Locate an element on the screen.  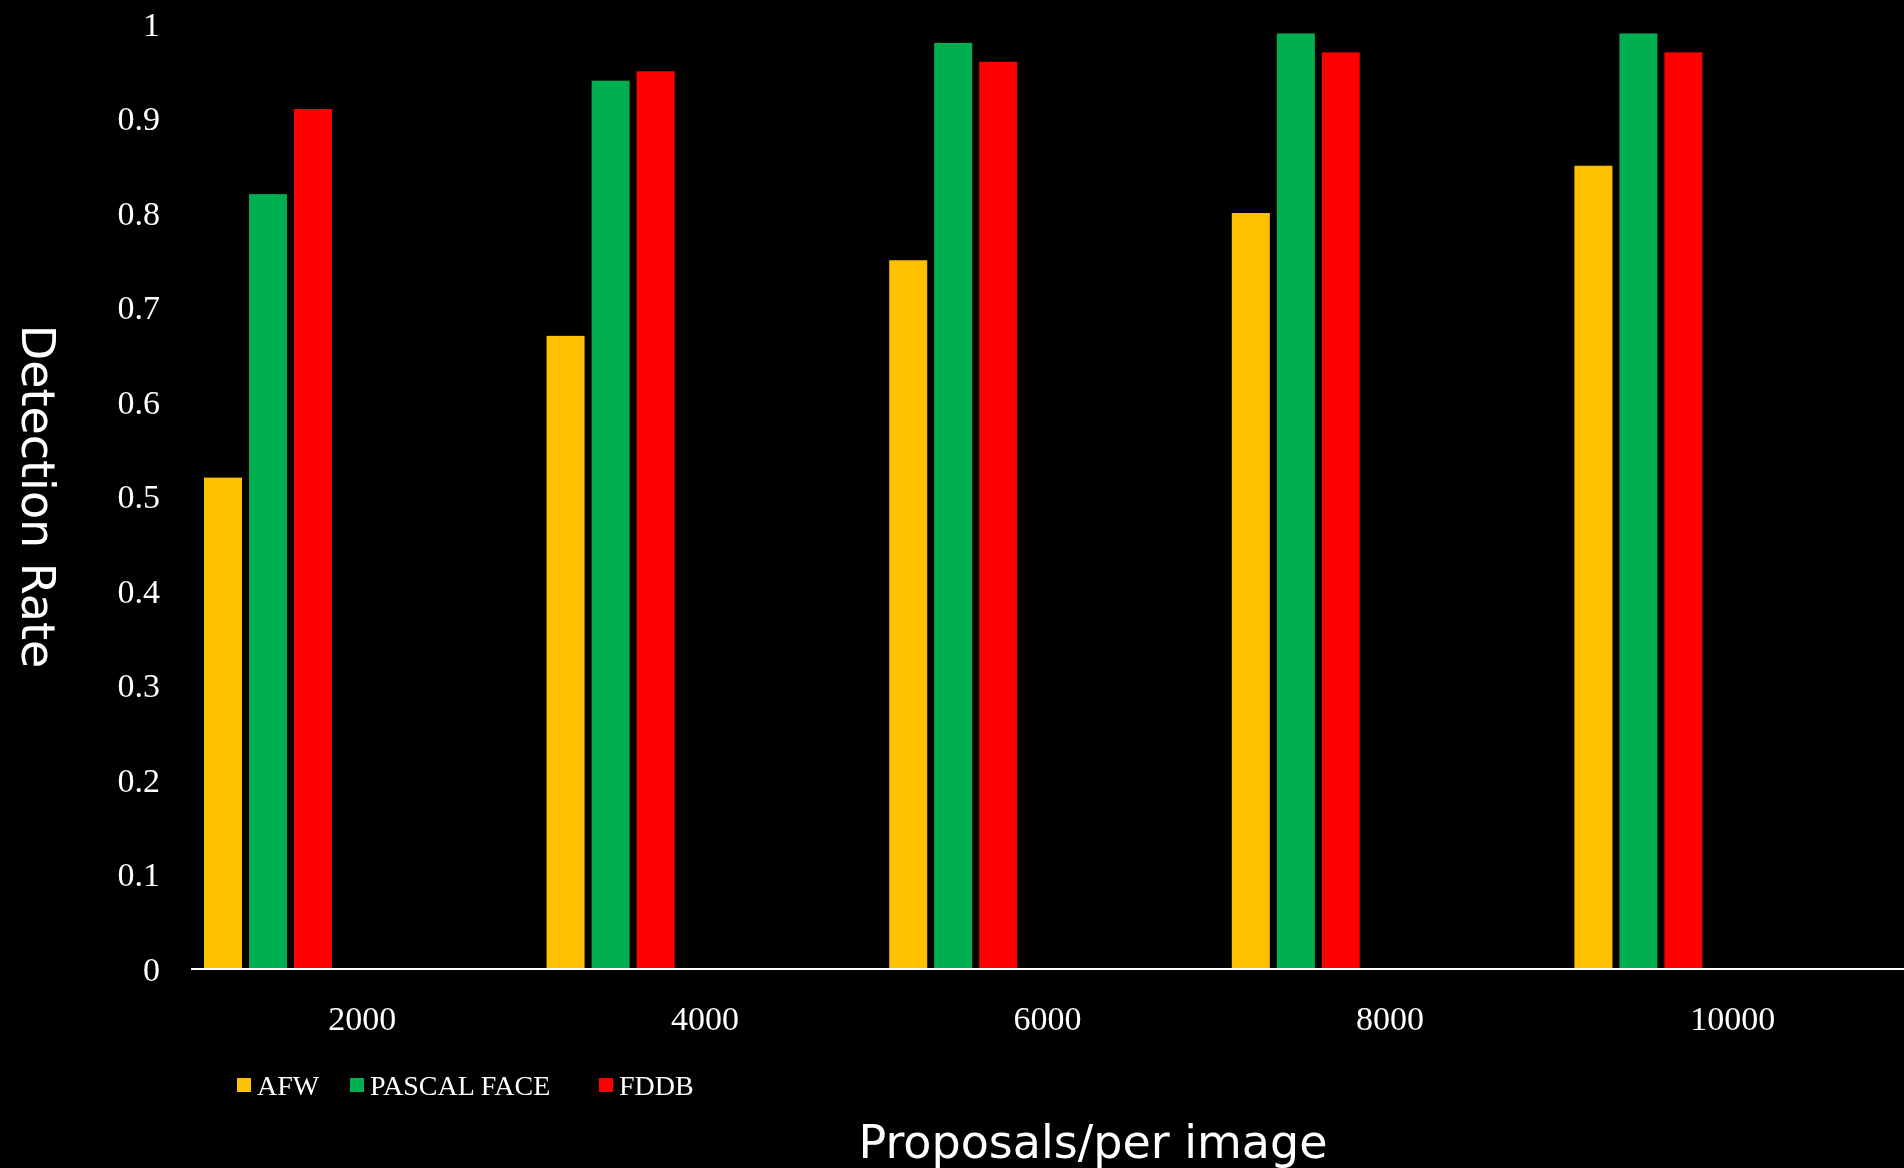
y-tick-label: 0.8 is located at coordinates (138, 213).